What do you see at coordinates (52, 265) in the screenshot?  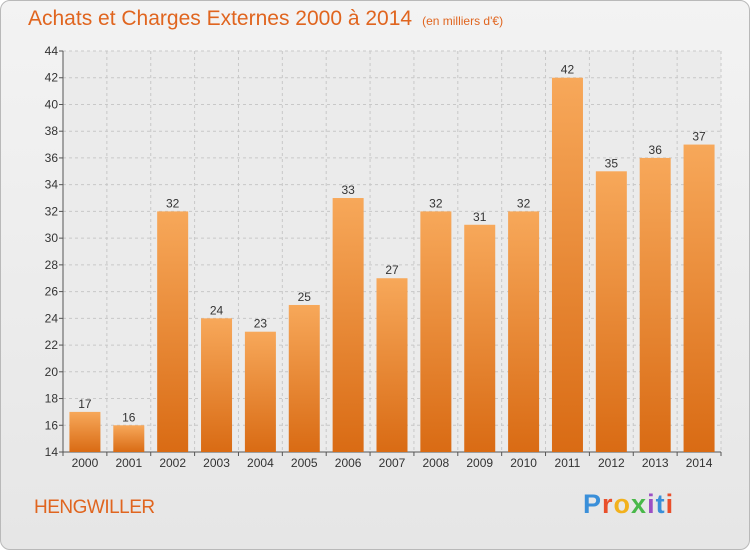 I see `y-tick-label: 28` at bounding box center [52, 265].